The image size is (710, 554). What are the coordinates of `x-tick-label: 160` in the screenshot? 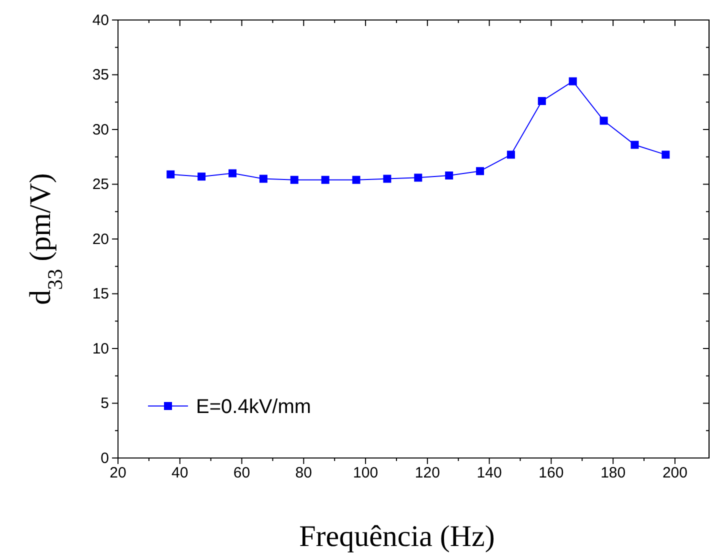 It's located at (551, 473).